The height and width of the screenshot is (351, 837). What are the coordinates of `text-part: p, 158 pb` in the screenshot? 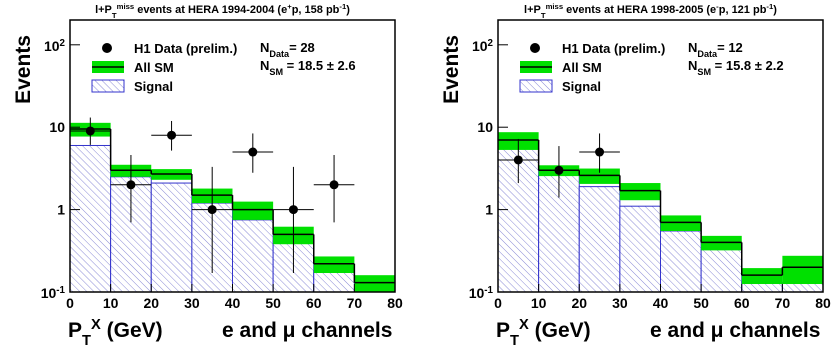 It's located at (316, 10).